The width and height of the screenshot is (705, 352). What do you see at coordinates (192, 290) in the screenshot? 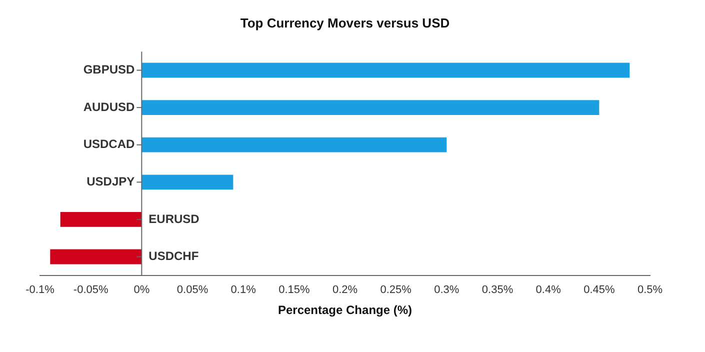
I see `x-tick-label: 0.05%` at bounding box center [192, 290].